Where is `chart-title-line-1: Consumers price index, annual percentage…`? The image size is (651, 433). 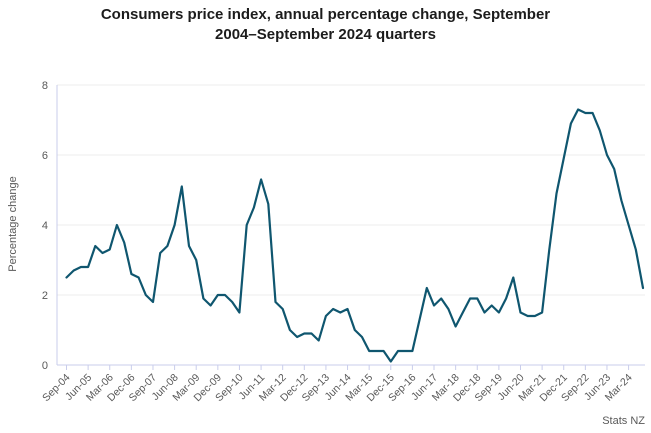
chart-title-line-1: Consumers price index, annual percentage… is located at coordinates (325, 14).